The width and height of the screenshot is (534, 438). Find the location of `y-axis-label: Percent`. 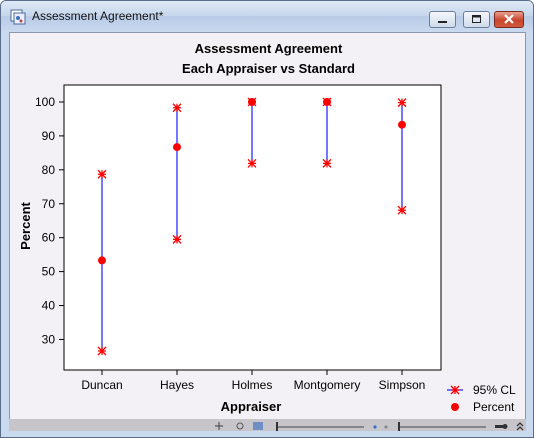

y-axis-label: Percent is located at coordinates (25, 225).